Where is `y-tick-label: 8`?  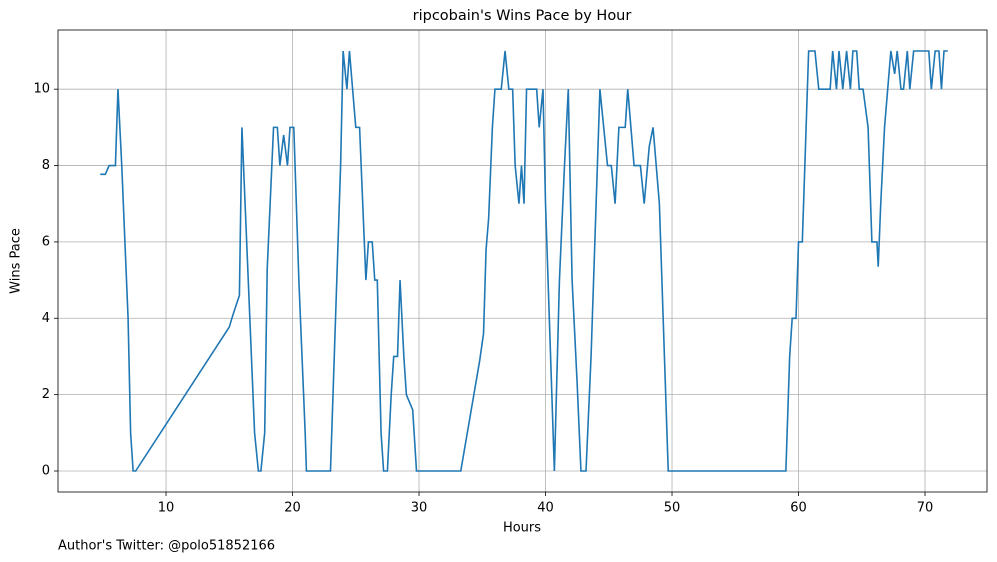 y-tick-label: 8 is located at coordinates (46, 165).